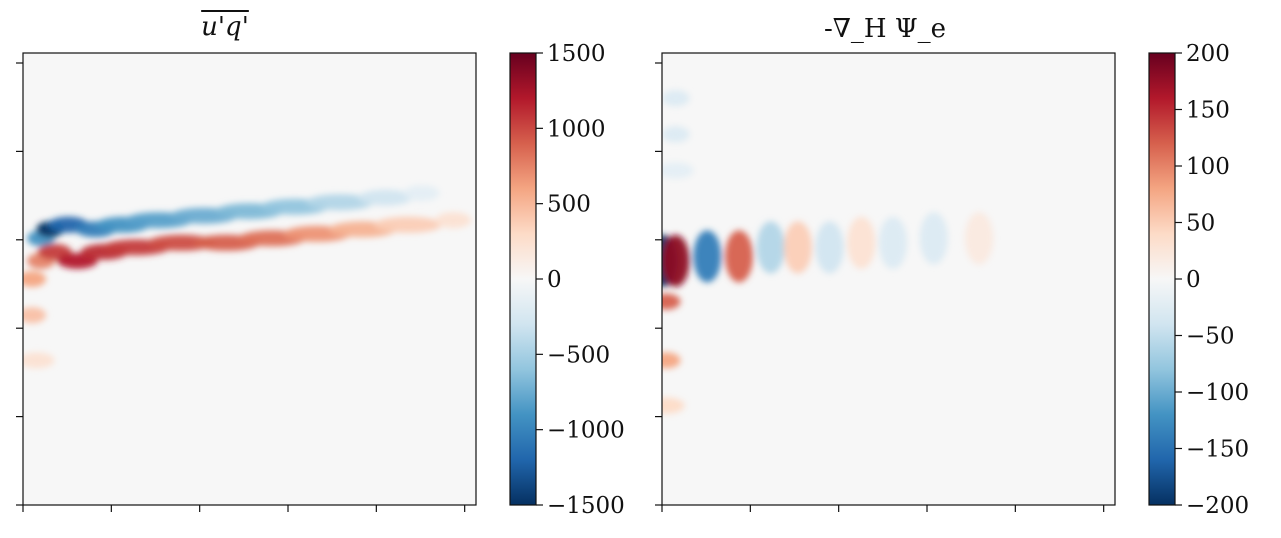 This screenshot has width=1281, height=538. I want to click on right-colorbar: 200 150 100 50 0 −50 −100 −150 −200, so click(1198, 280).